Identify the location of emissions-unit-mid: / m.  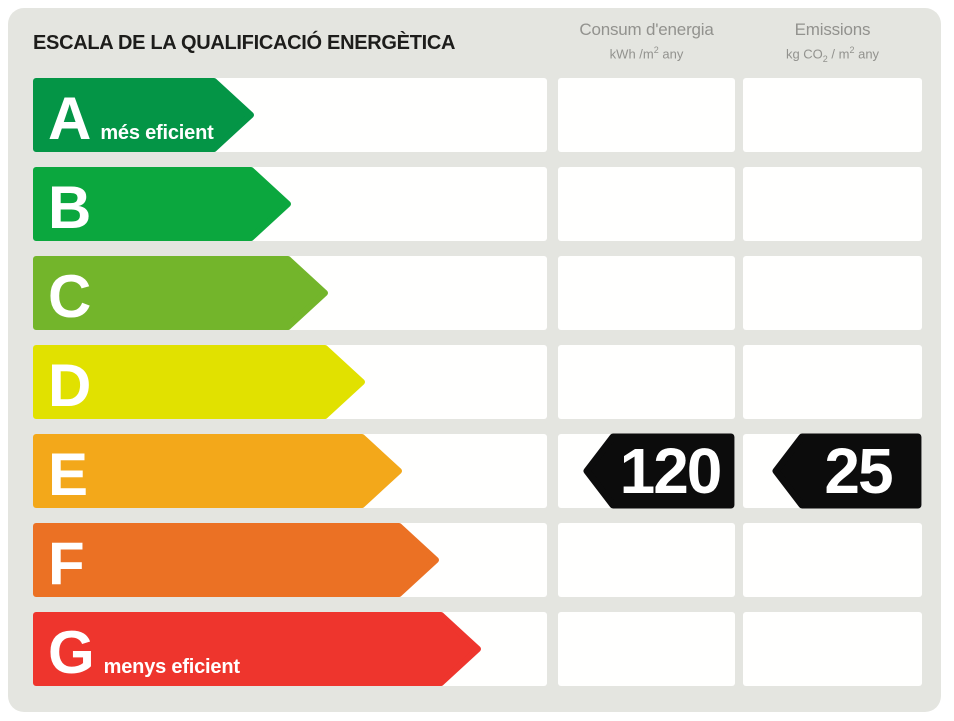
(838, 54).